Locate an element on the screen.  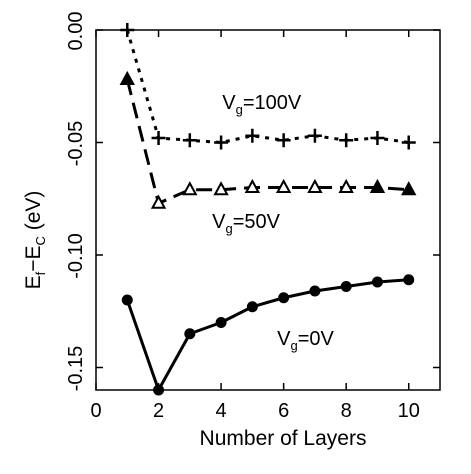
x-tick-label: 0 is located at coordinates (95, 411).